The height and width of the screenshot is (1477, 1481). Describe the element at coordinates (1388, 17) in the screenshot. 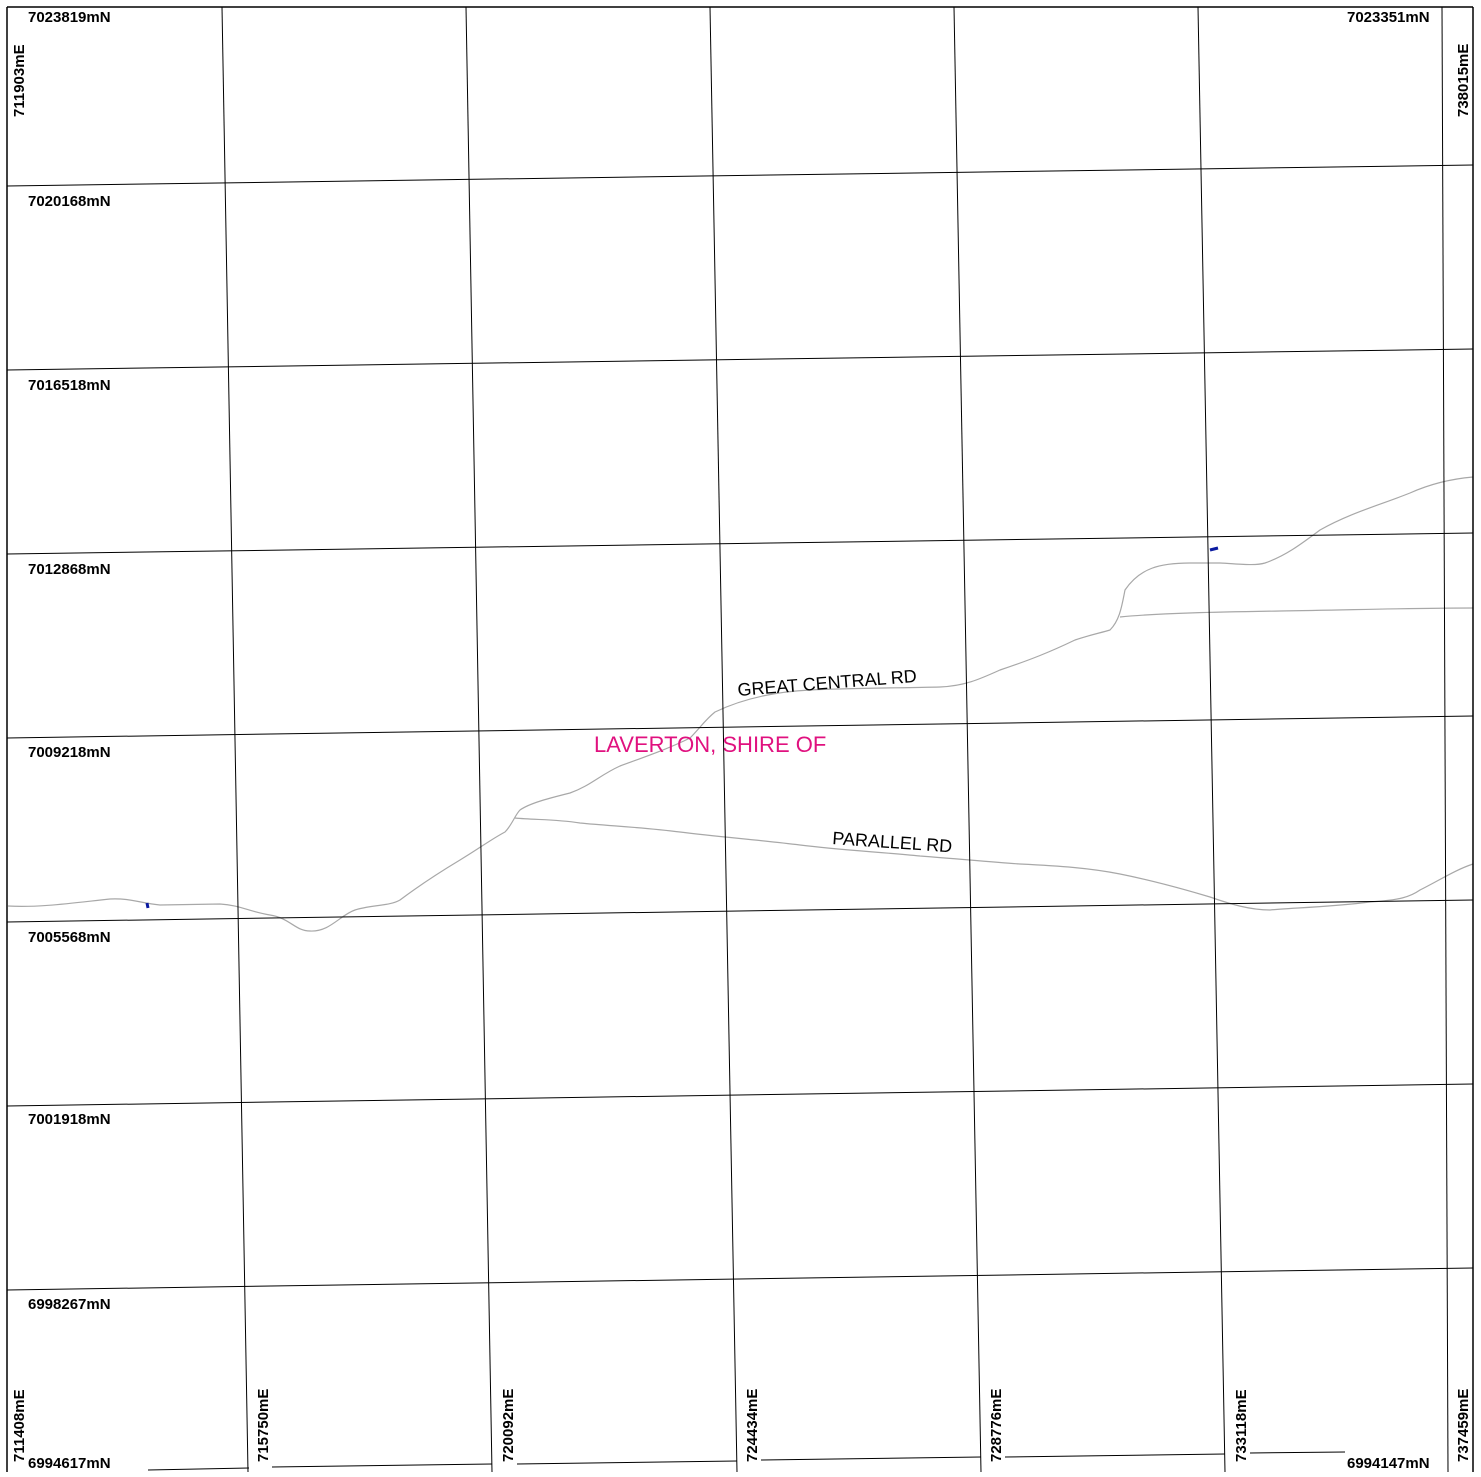

I see `northing-label-top-right: 7023351mN` at that location.